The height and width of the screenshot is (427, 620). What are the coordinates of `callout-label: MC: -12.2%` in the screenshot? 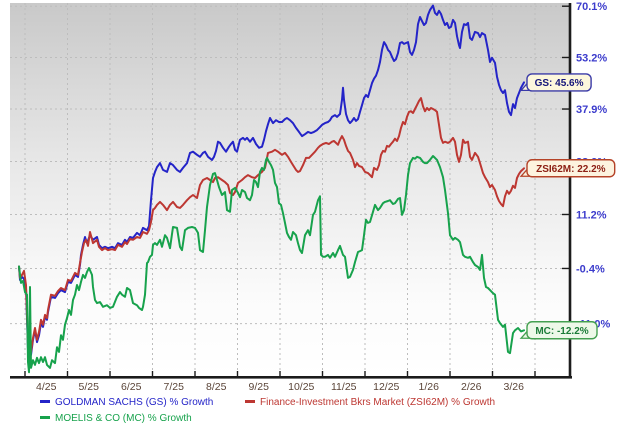 It's located at (561, 331).